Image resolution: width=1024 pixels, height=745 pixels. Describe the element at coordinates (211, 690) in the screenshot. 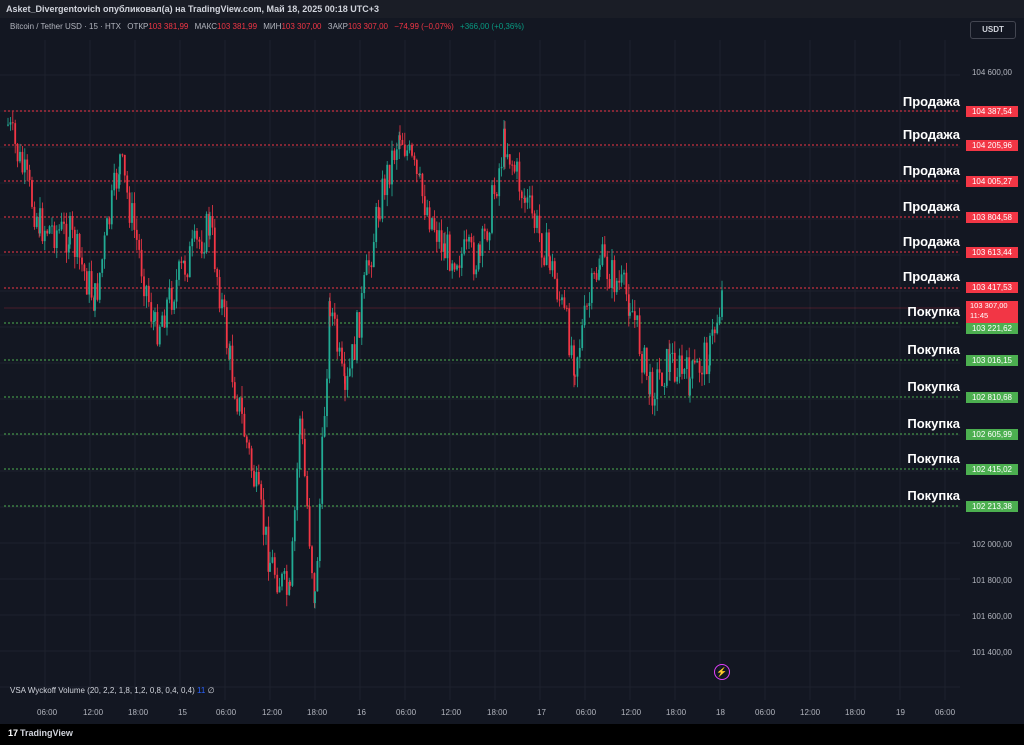

I see `indicator-extra: ∅` at that location.